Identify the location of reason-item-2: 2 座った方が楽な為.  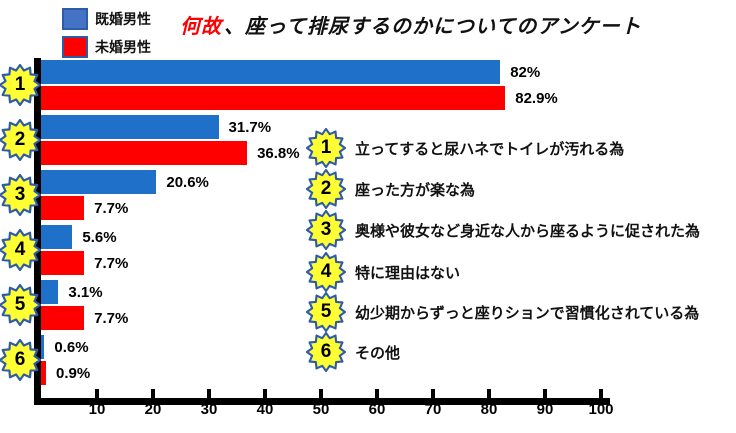
(390, 189).